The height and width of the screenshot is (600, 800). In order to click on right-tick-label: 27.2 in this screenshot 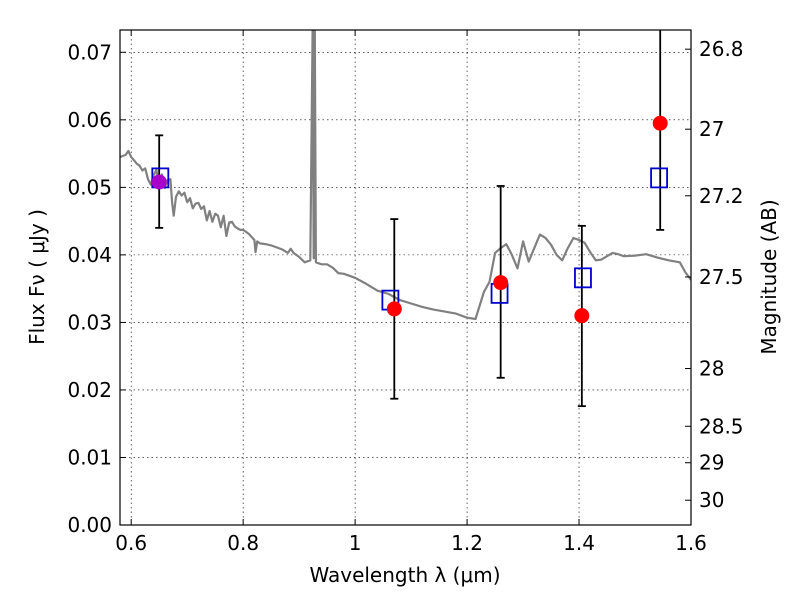, I will do `click(721, 196)`.